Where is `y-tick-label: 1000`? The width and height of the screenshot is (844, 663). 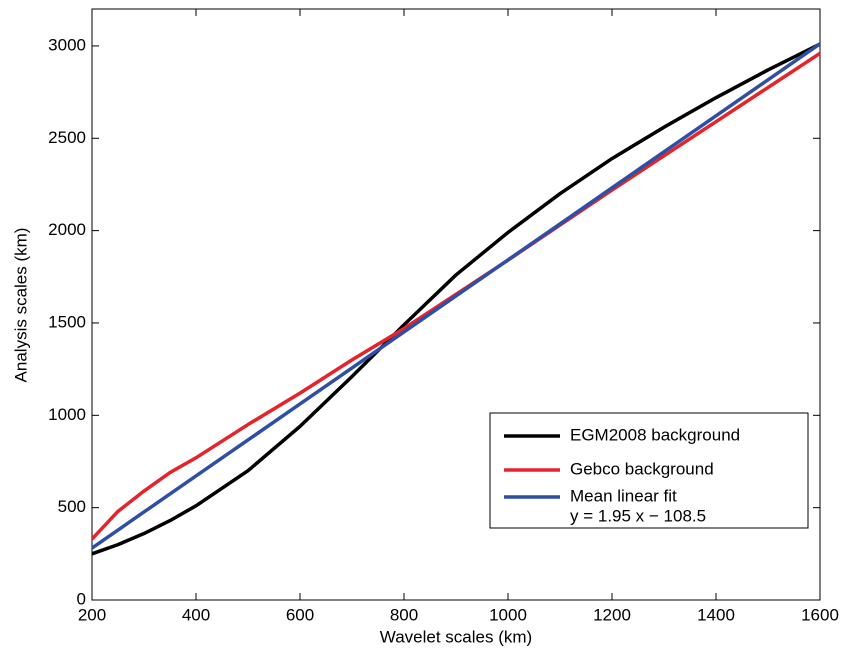
y-tick-label: 1000 is located at coordinates (67, 414).